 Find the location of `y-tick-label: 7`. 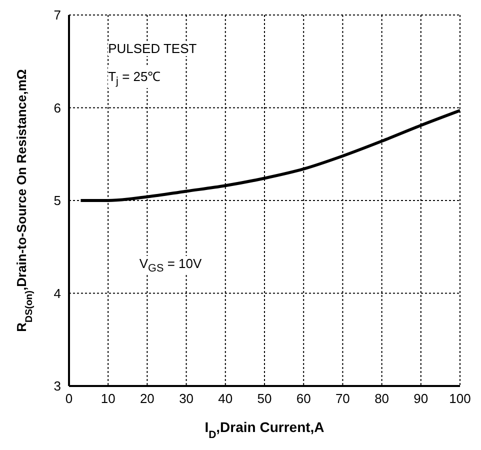

y-tick-label: 7 is located at coordinates (57, 15).